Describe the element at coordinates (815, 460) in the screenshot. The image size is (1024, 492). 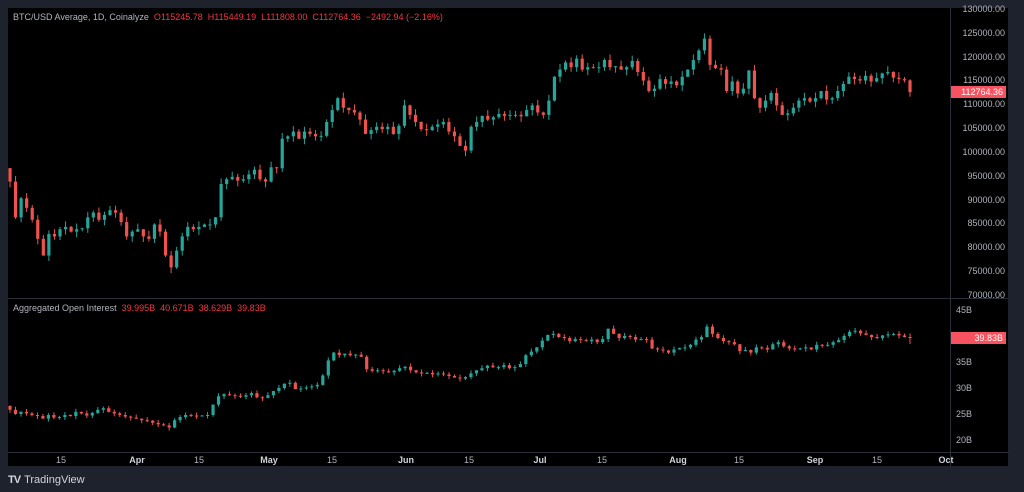
I see `time-tick-label: Sep` at that location.